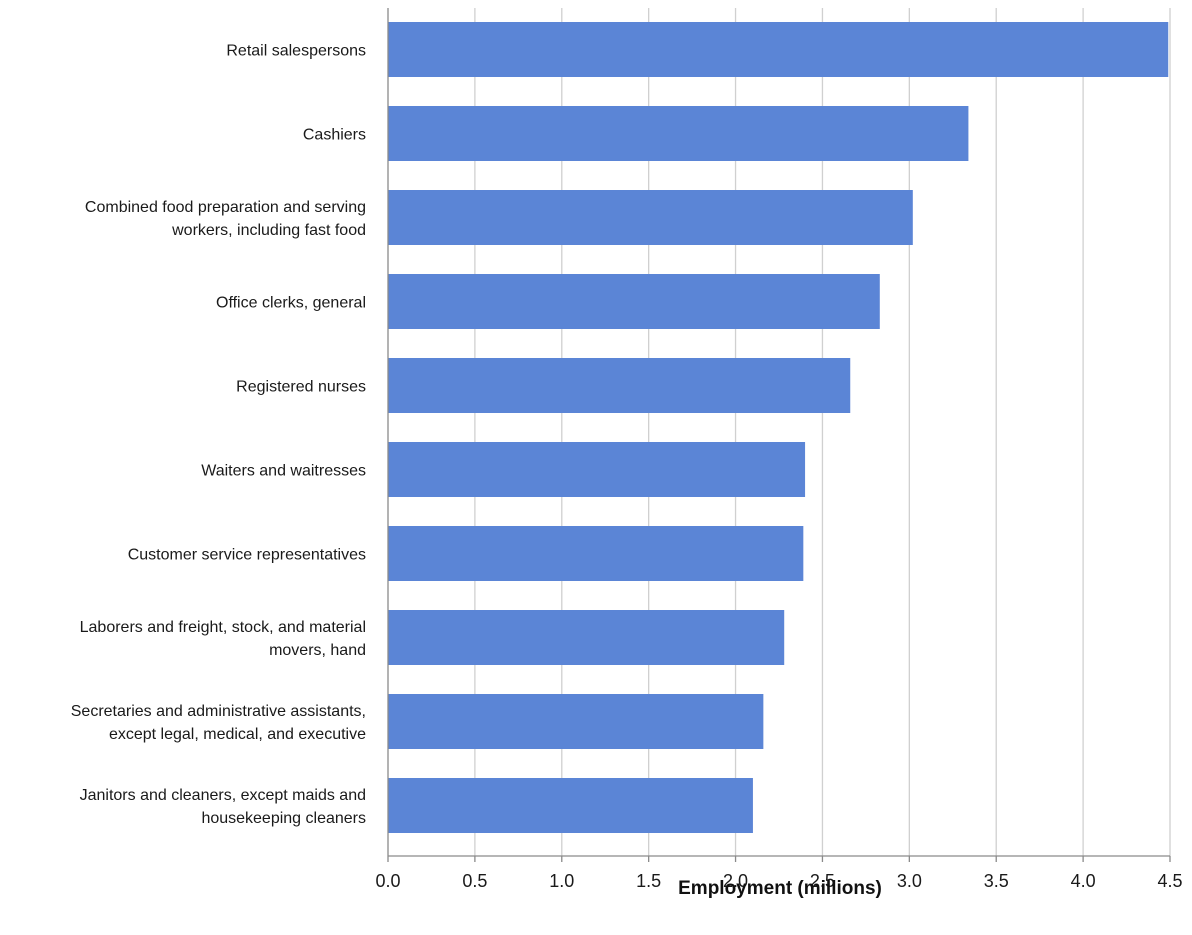 The width and height of the screenshot is (1192, 935). What do you see at coordinates (283, 818) in the screenshot?
I see `category-label-line: housekeeping cleaners` at bounding box center [283, 818].